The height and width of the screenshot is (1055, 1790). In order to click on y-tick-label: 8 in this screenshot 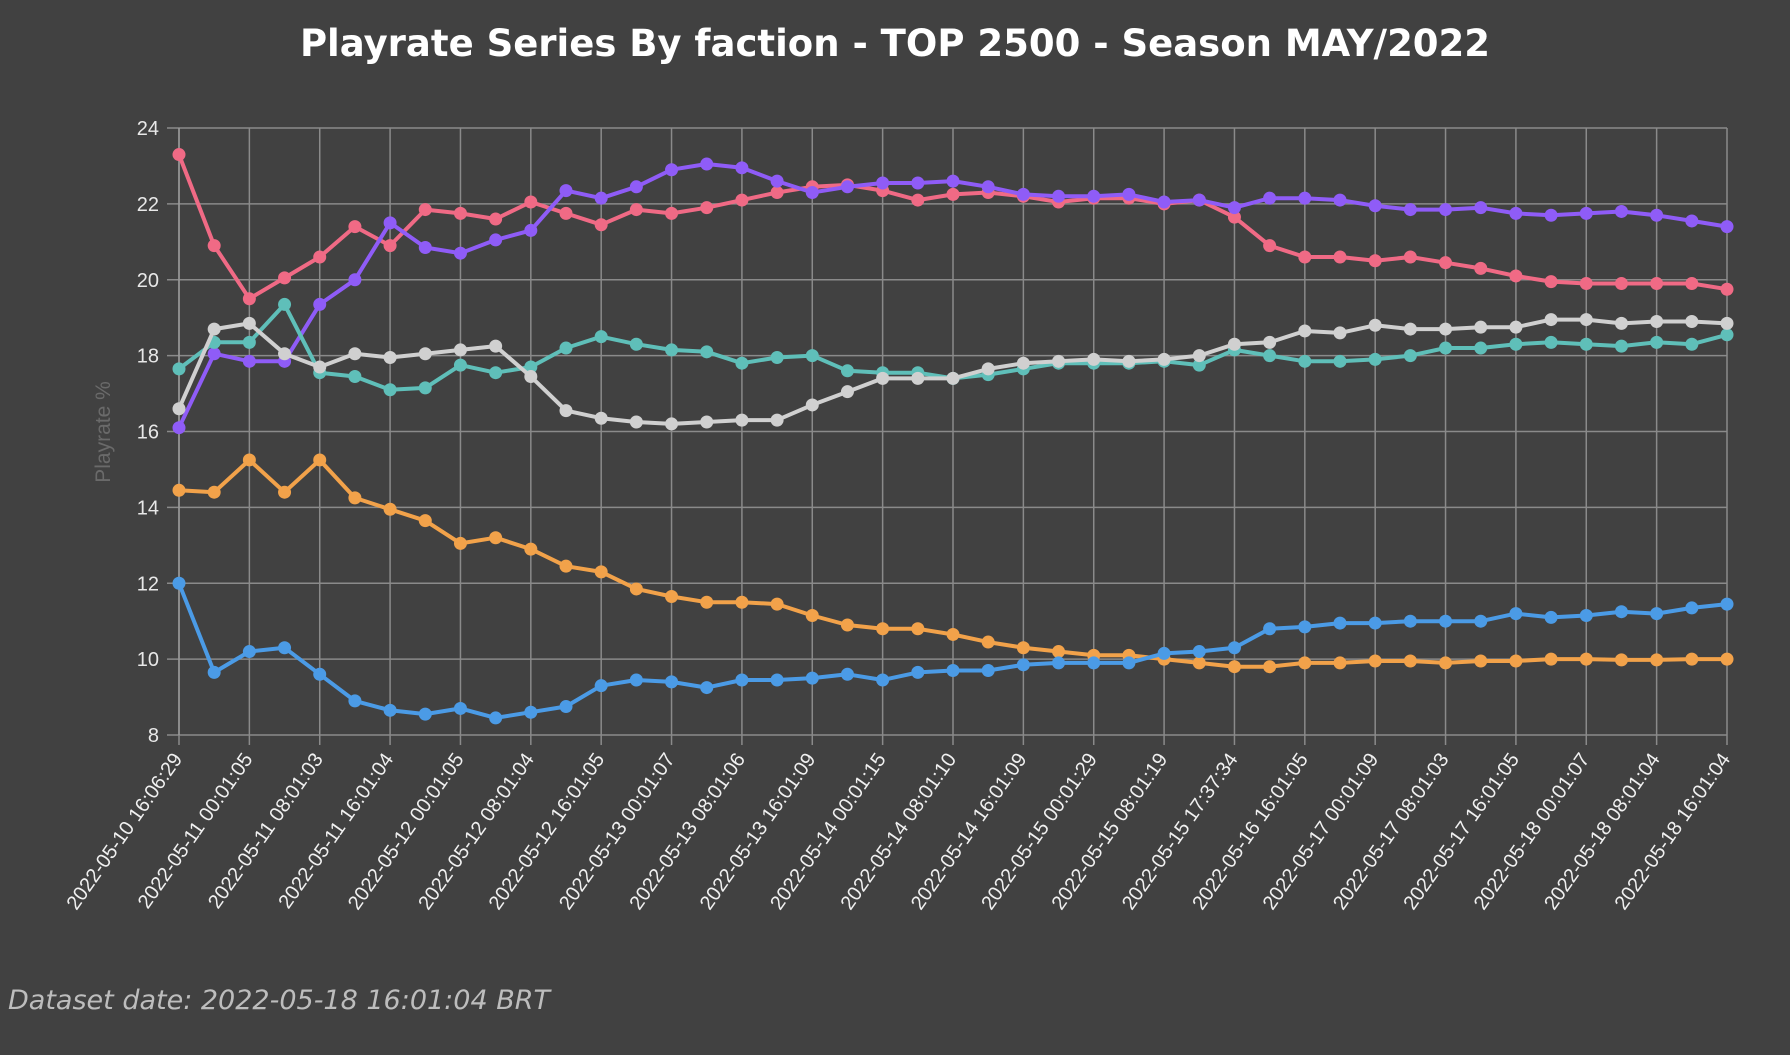, I will do `click(153, 736)`.